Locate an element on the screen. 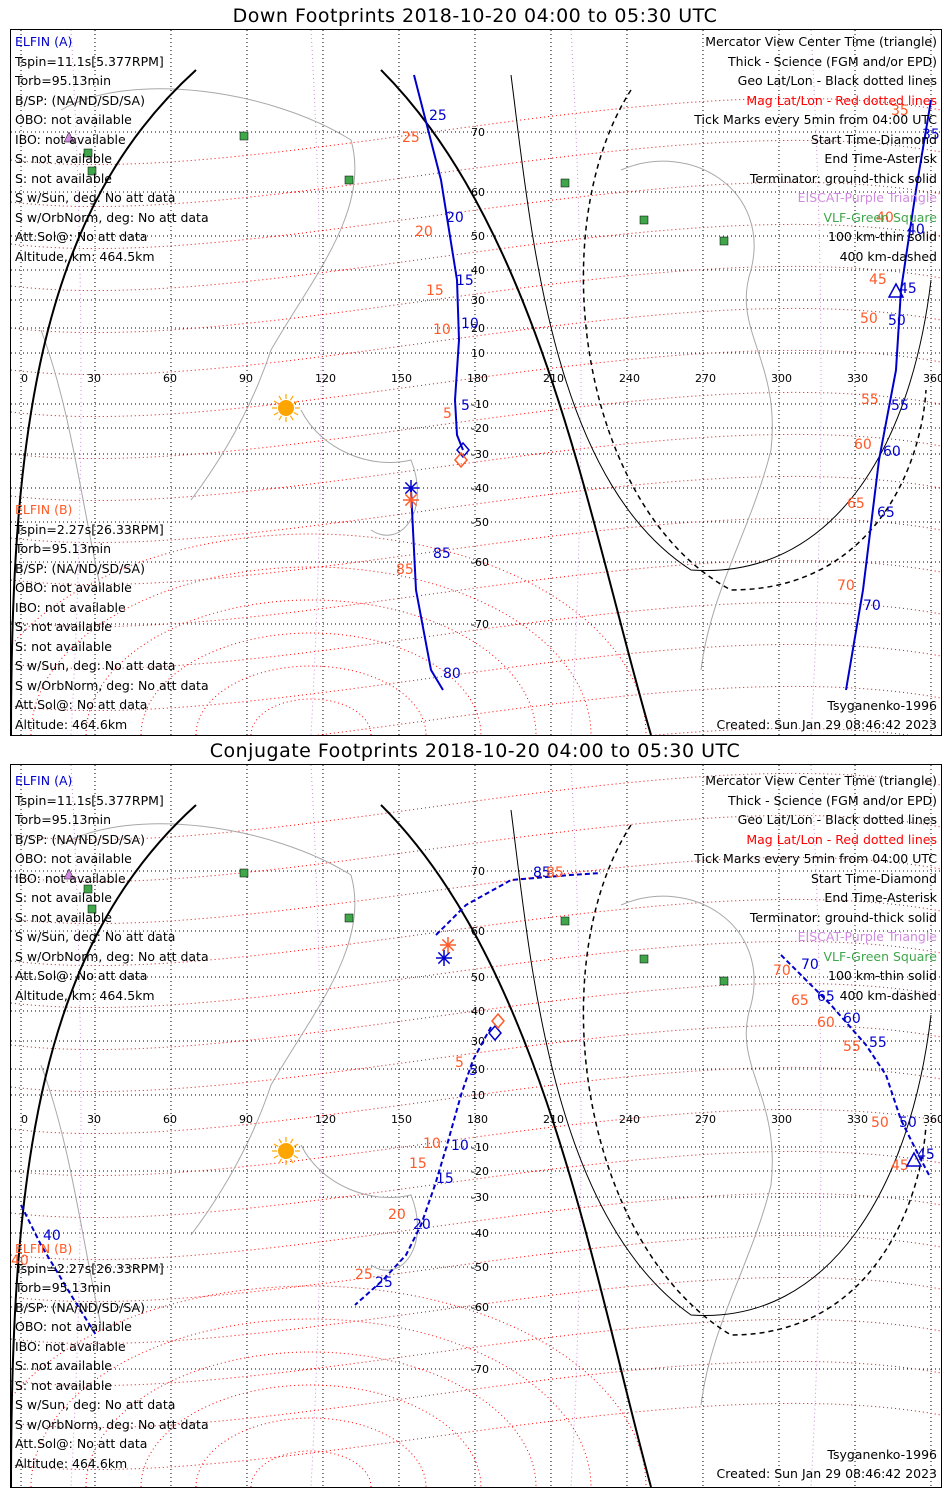 The height and width of the screenshot is (1500, 950). terminator-400km is located at coordinates (754, 340).